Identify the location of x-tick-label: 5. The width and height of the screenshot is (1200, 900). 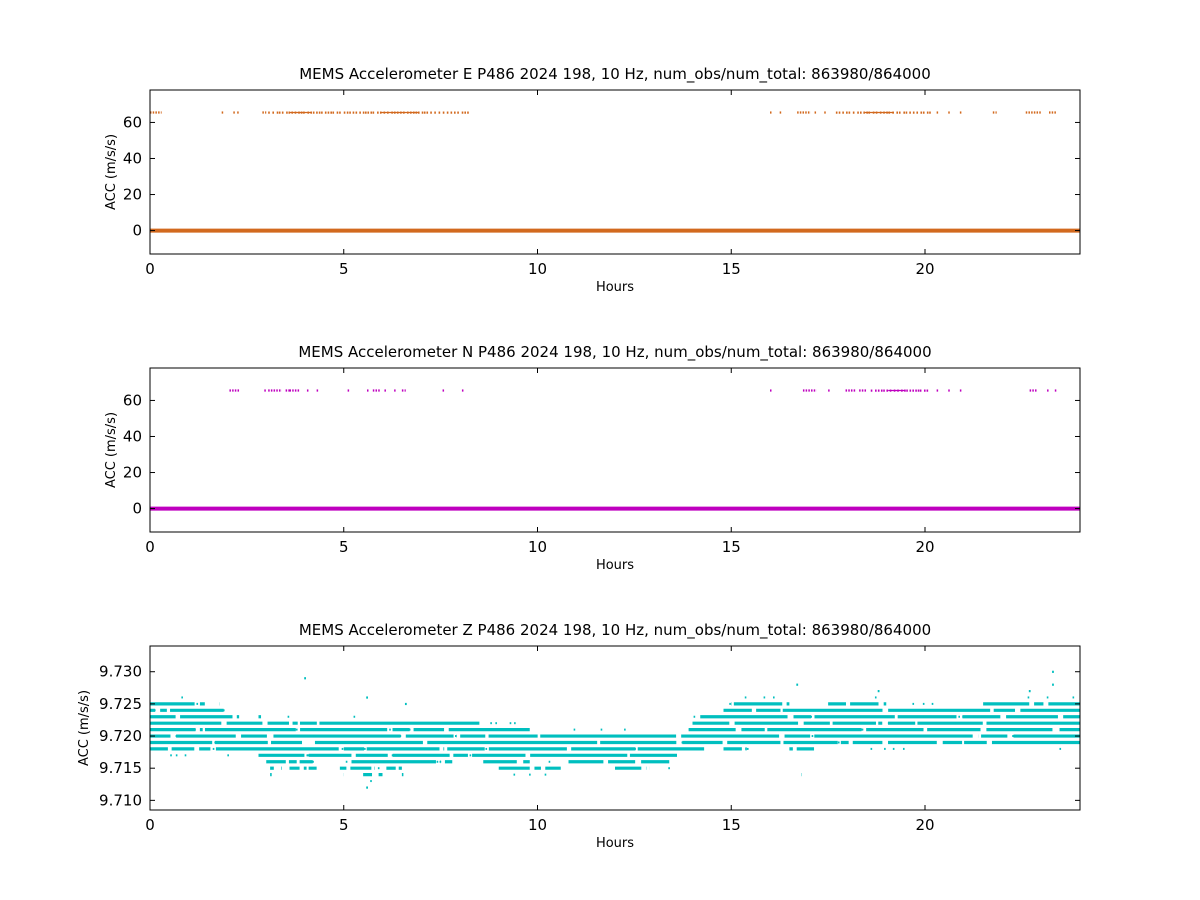
(344, 547).